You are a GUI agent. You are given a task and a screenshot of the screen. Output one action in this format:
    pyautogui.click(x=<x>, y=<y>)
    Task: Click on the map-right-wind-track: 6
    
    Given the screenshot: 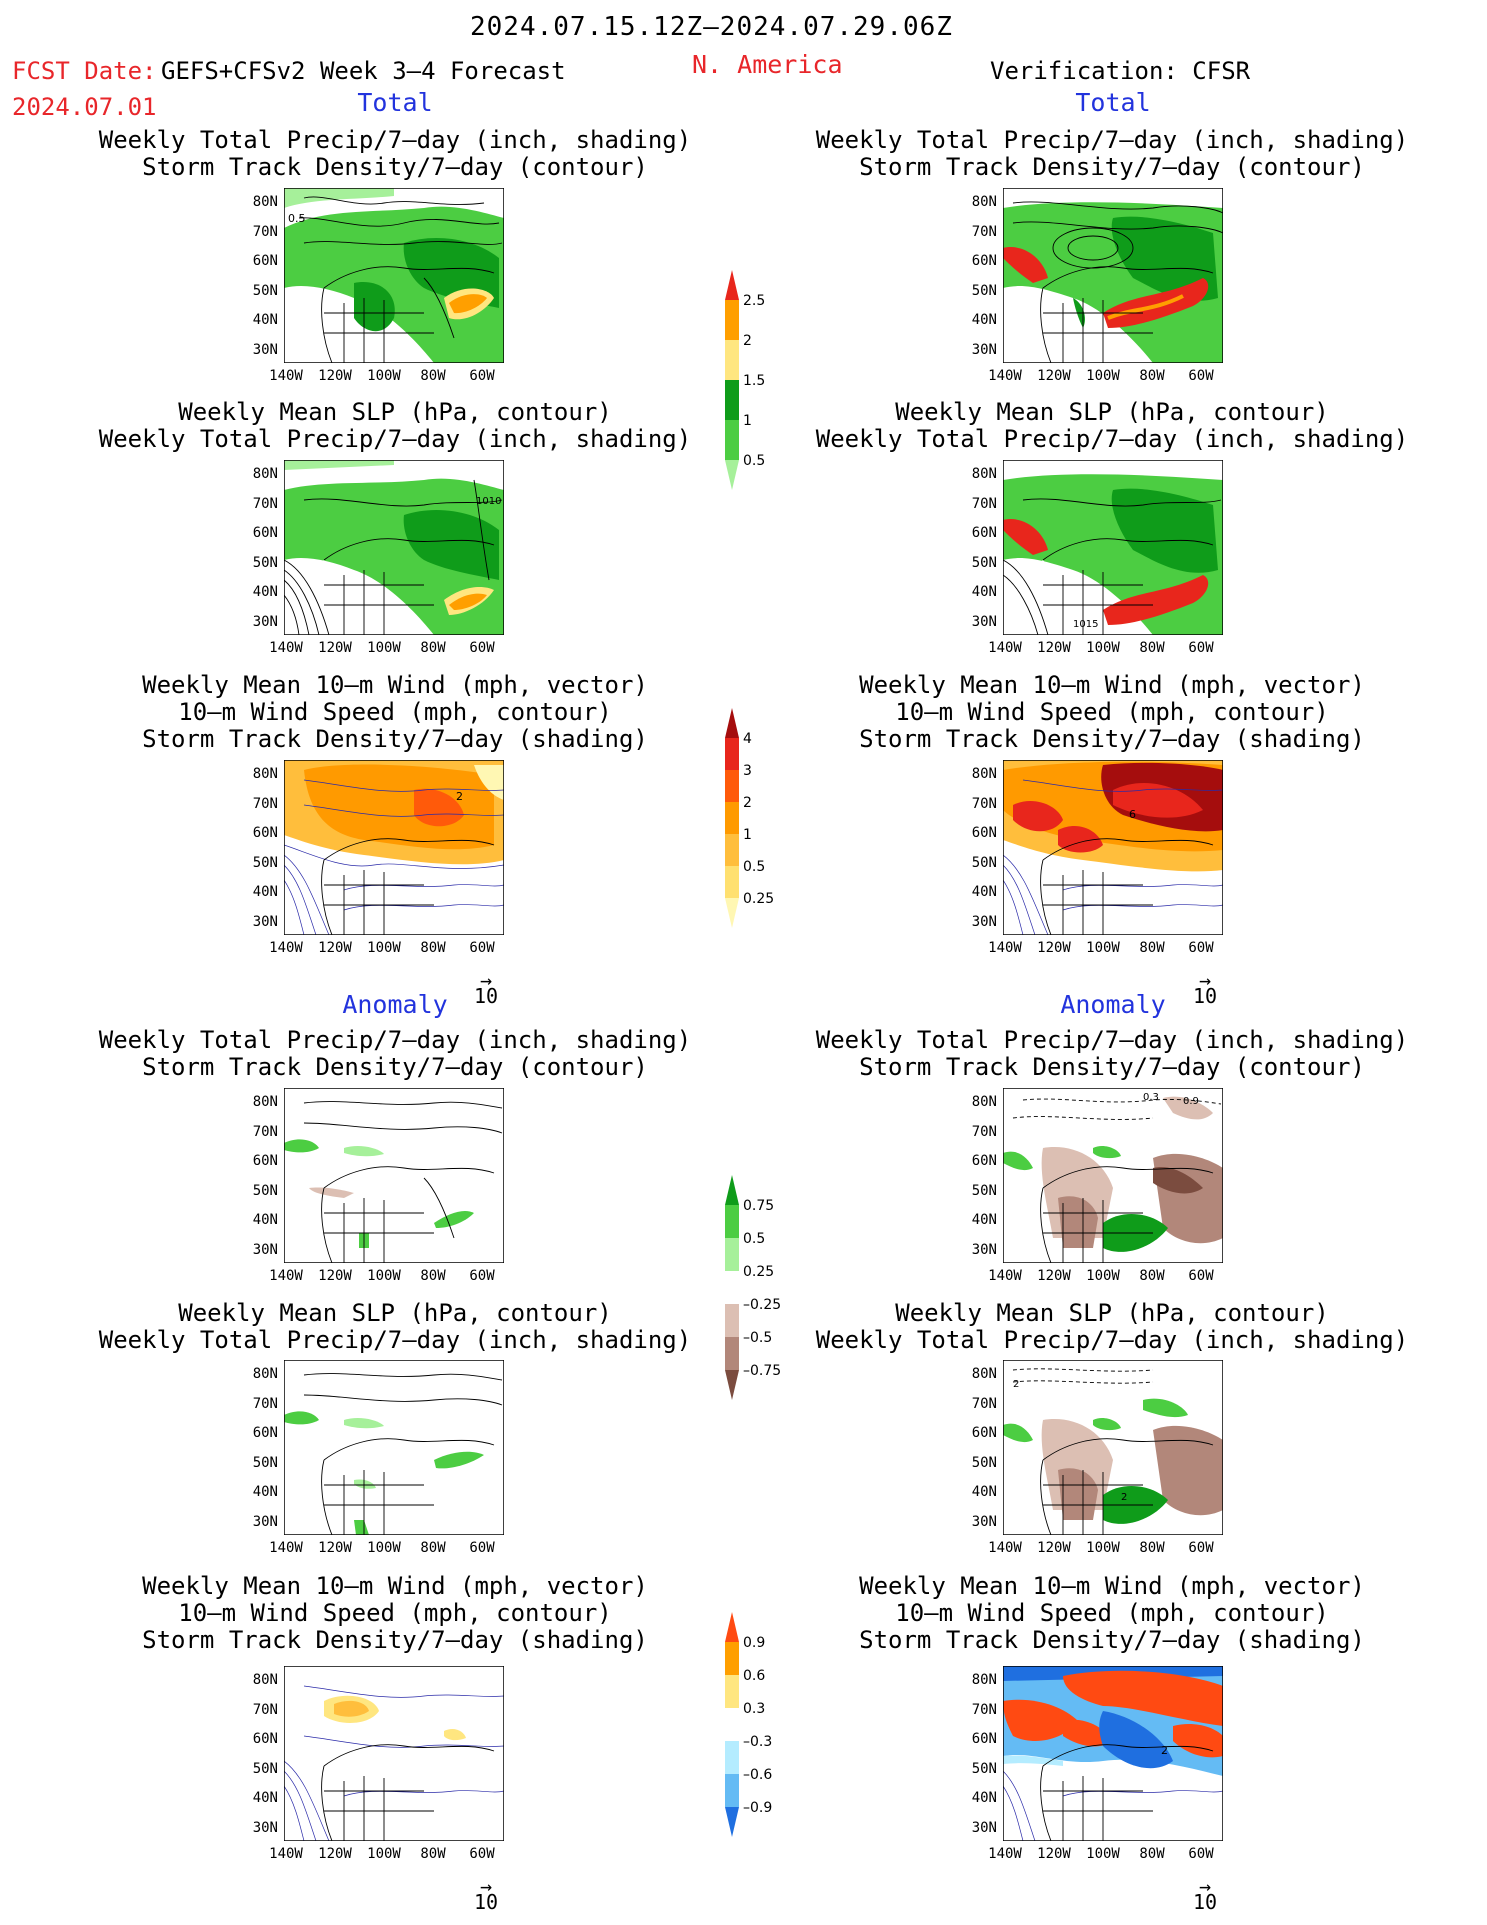 What is the action you would take?
    pyautogui.click(x=1113, y=847)
    